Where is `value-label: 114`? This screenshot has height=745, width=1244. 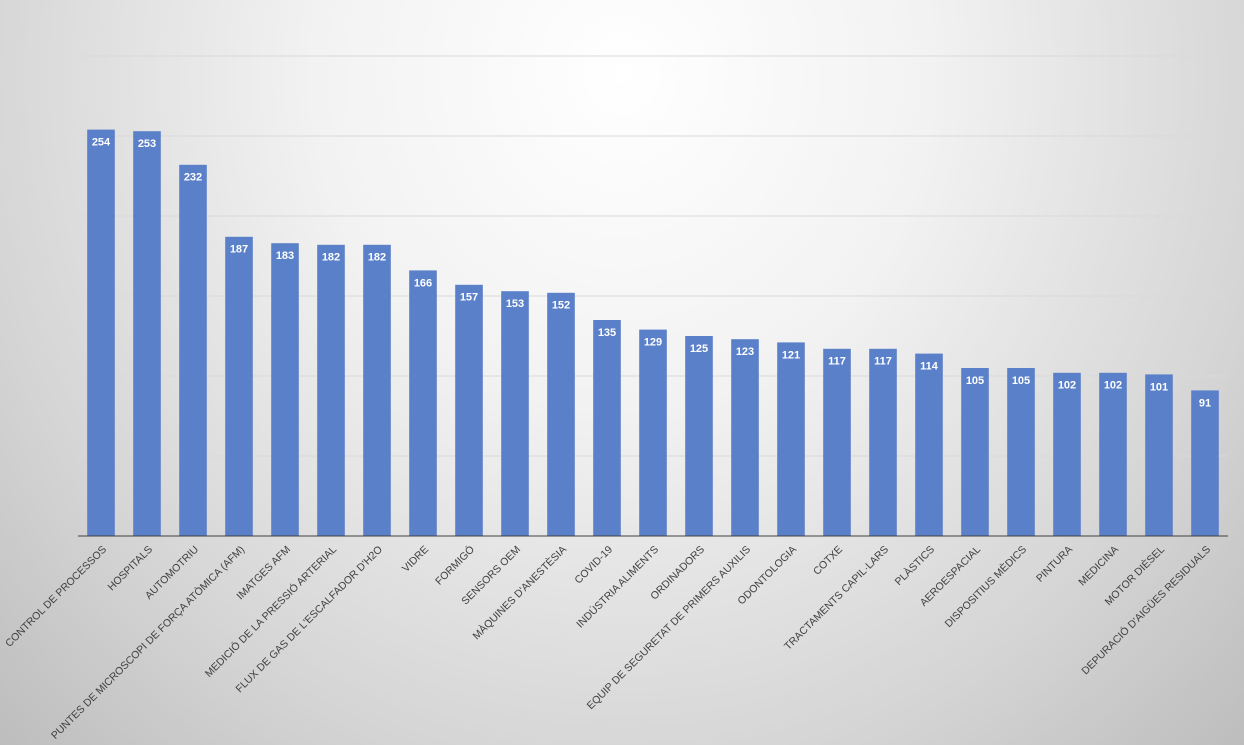
value-label: 114 is located at coordinates (929, 367).